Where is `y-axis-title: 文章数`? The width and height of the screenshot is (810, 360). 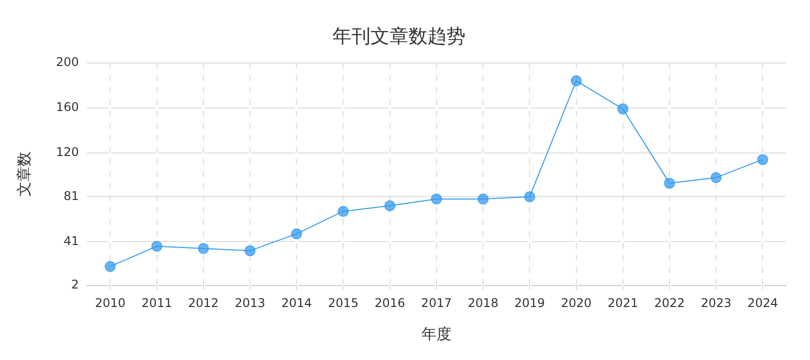 y-axis-title: 文章数 is located at coordinates (23, 174).